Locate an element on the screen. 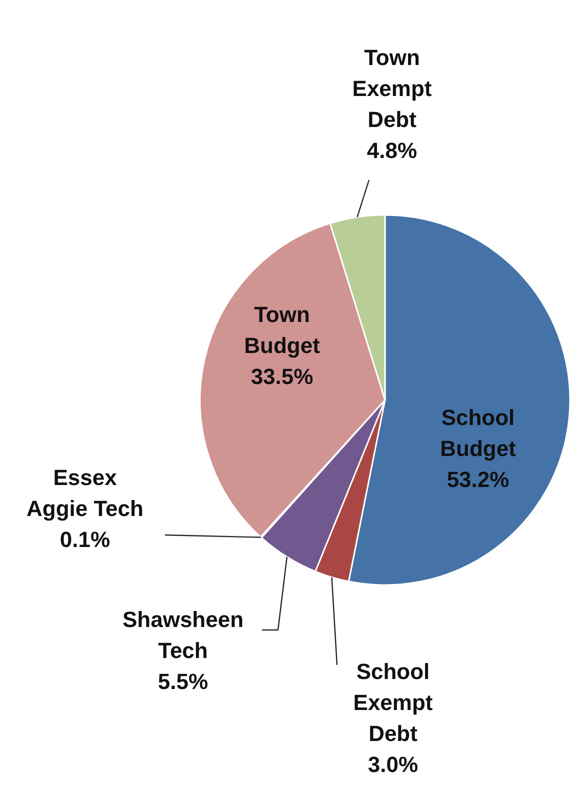 This screenshot has width=578, height=803. data-label: 0.1% is located at coordinates (85, 539).